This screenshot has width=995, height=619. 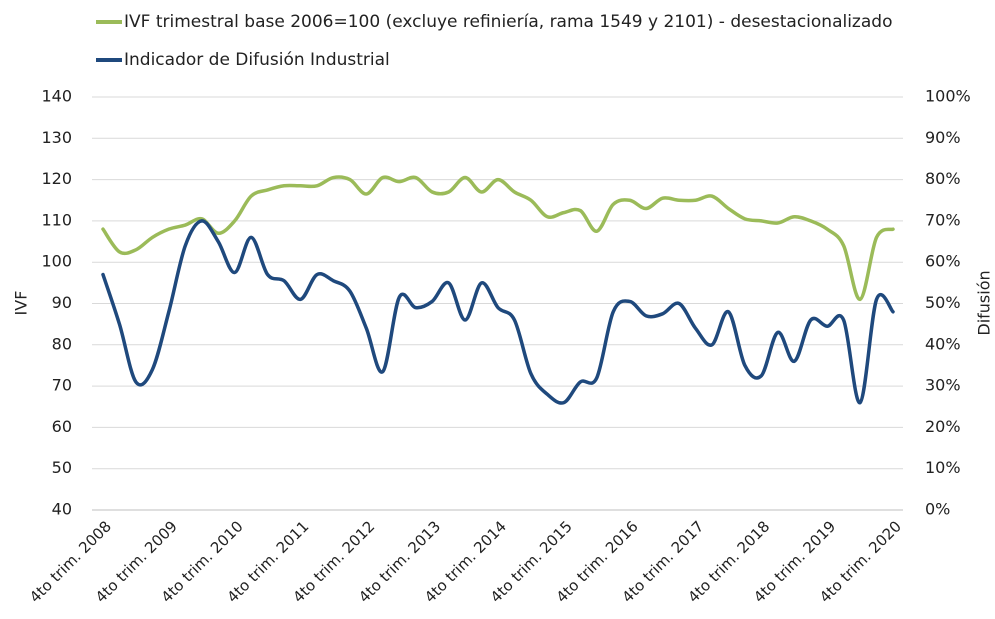 What do you see at coordinates (62, 467) in the screenshot?
I see `y-tick-label: 50` at bounding box center [62, 467].